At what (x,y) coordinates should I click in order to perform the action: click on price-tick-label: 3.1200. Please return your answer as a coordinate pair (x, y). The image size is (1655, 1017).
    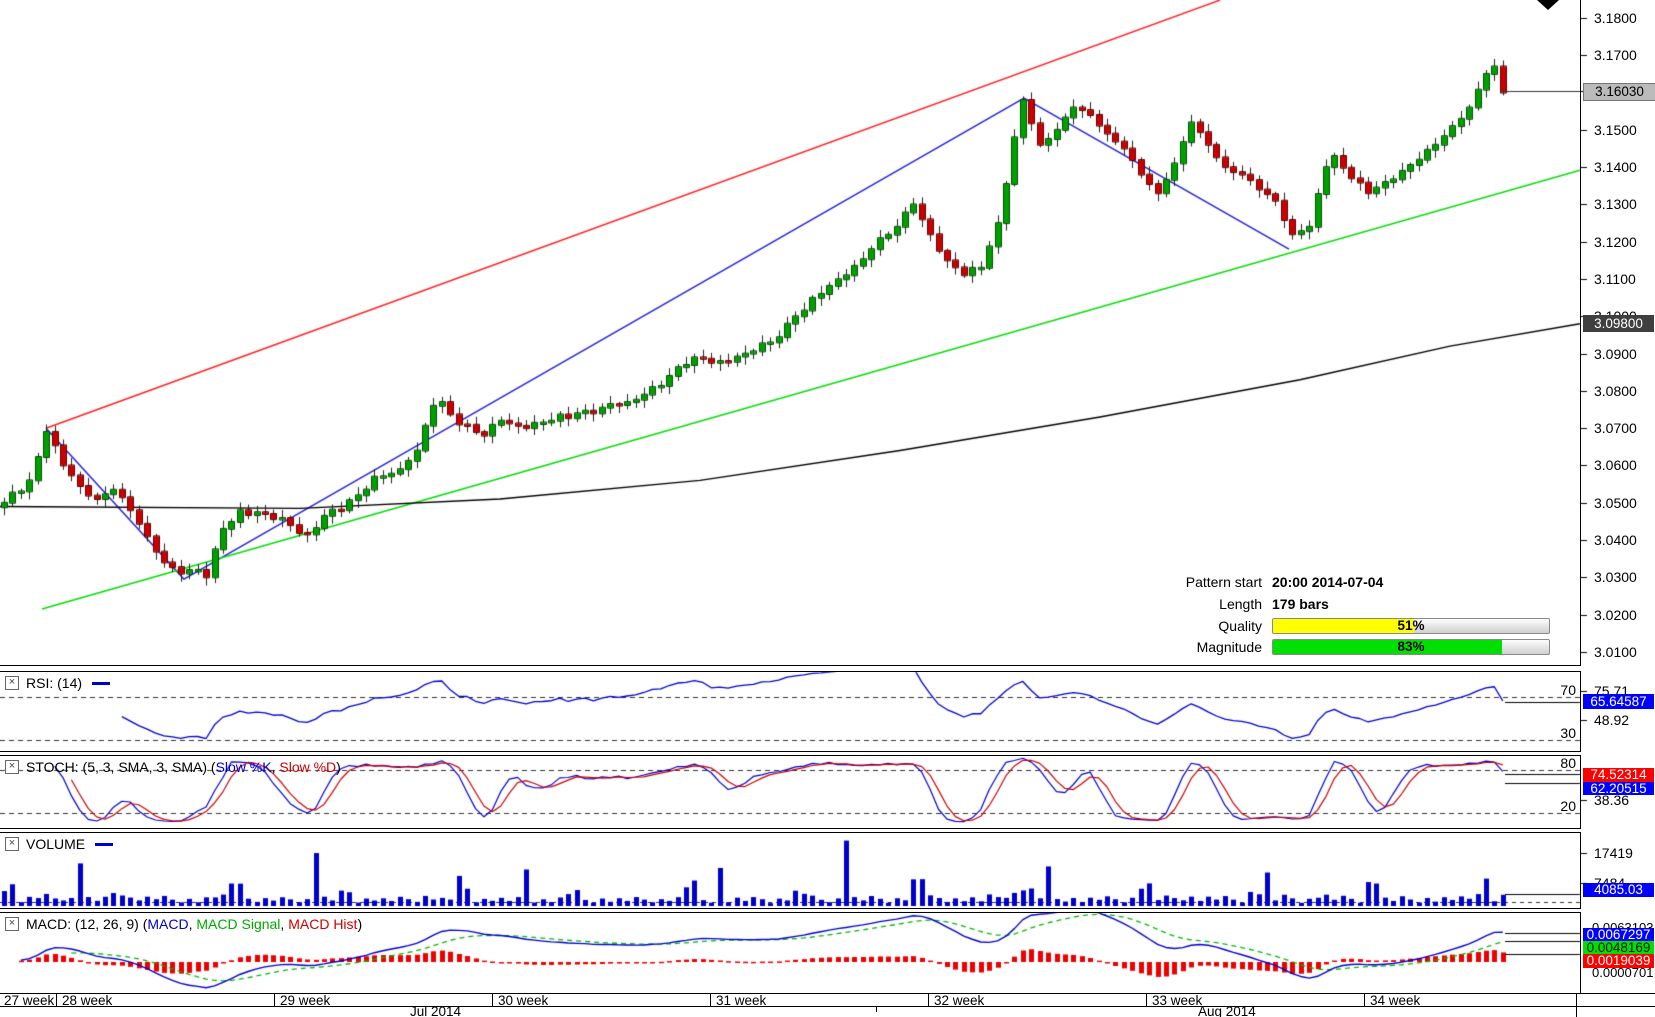
    Looking at the image, I should click on (1615, 242).